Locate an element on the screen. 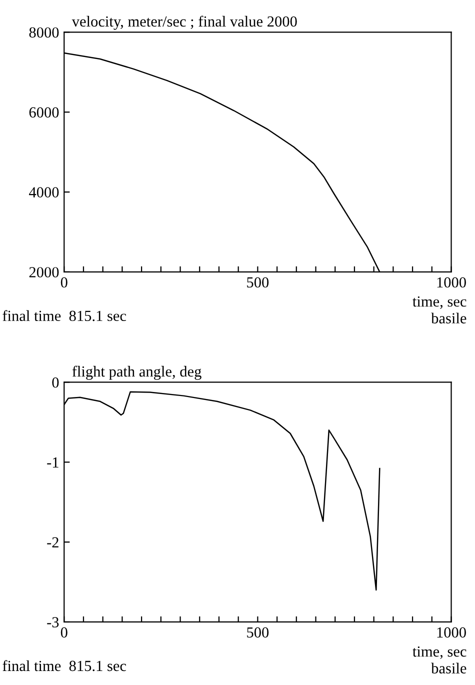 The image size is (475, 685). y-tick-label: 0 is located at coordinates (55, 382).